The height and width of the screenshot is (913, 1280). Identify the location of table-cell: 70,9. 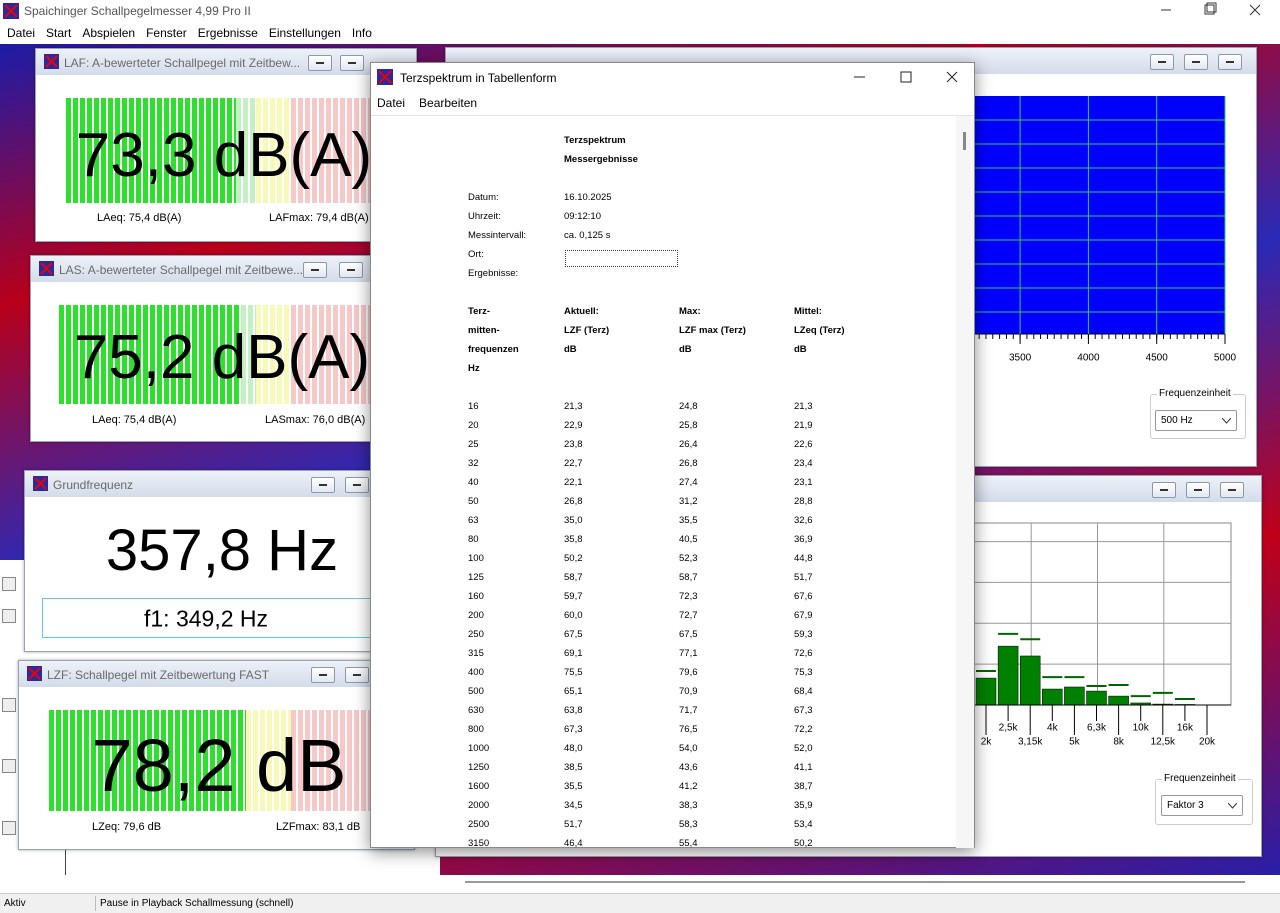
(688, 691).